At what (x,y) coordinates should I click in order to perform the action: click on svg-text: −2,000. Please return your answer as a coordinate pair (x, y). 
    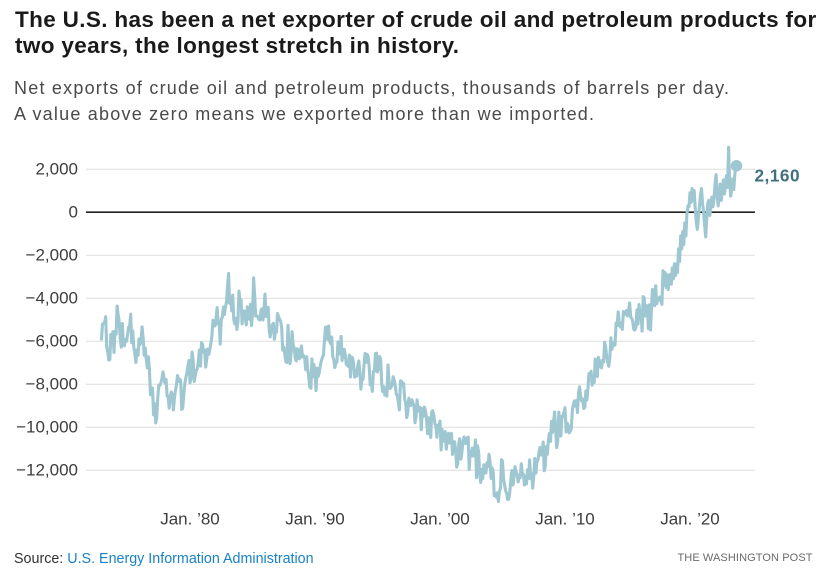
    Looking at the image, I should click on (52, 255).